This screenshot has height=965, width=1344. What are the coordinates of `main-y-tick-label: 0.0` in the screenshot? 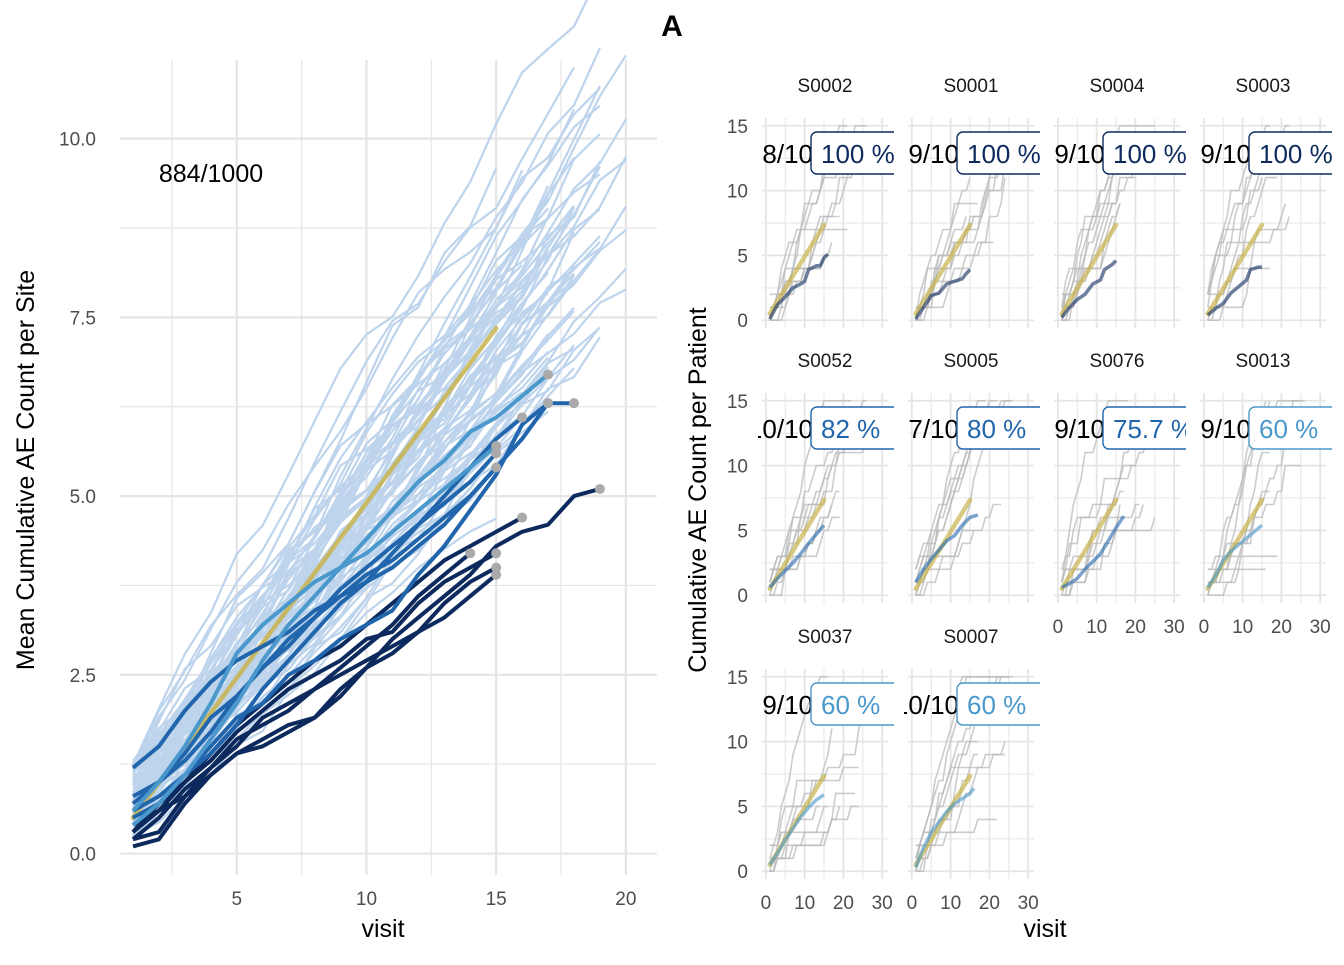 It's located at (83, 855).